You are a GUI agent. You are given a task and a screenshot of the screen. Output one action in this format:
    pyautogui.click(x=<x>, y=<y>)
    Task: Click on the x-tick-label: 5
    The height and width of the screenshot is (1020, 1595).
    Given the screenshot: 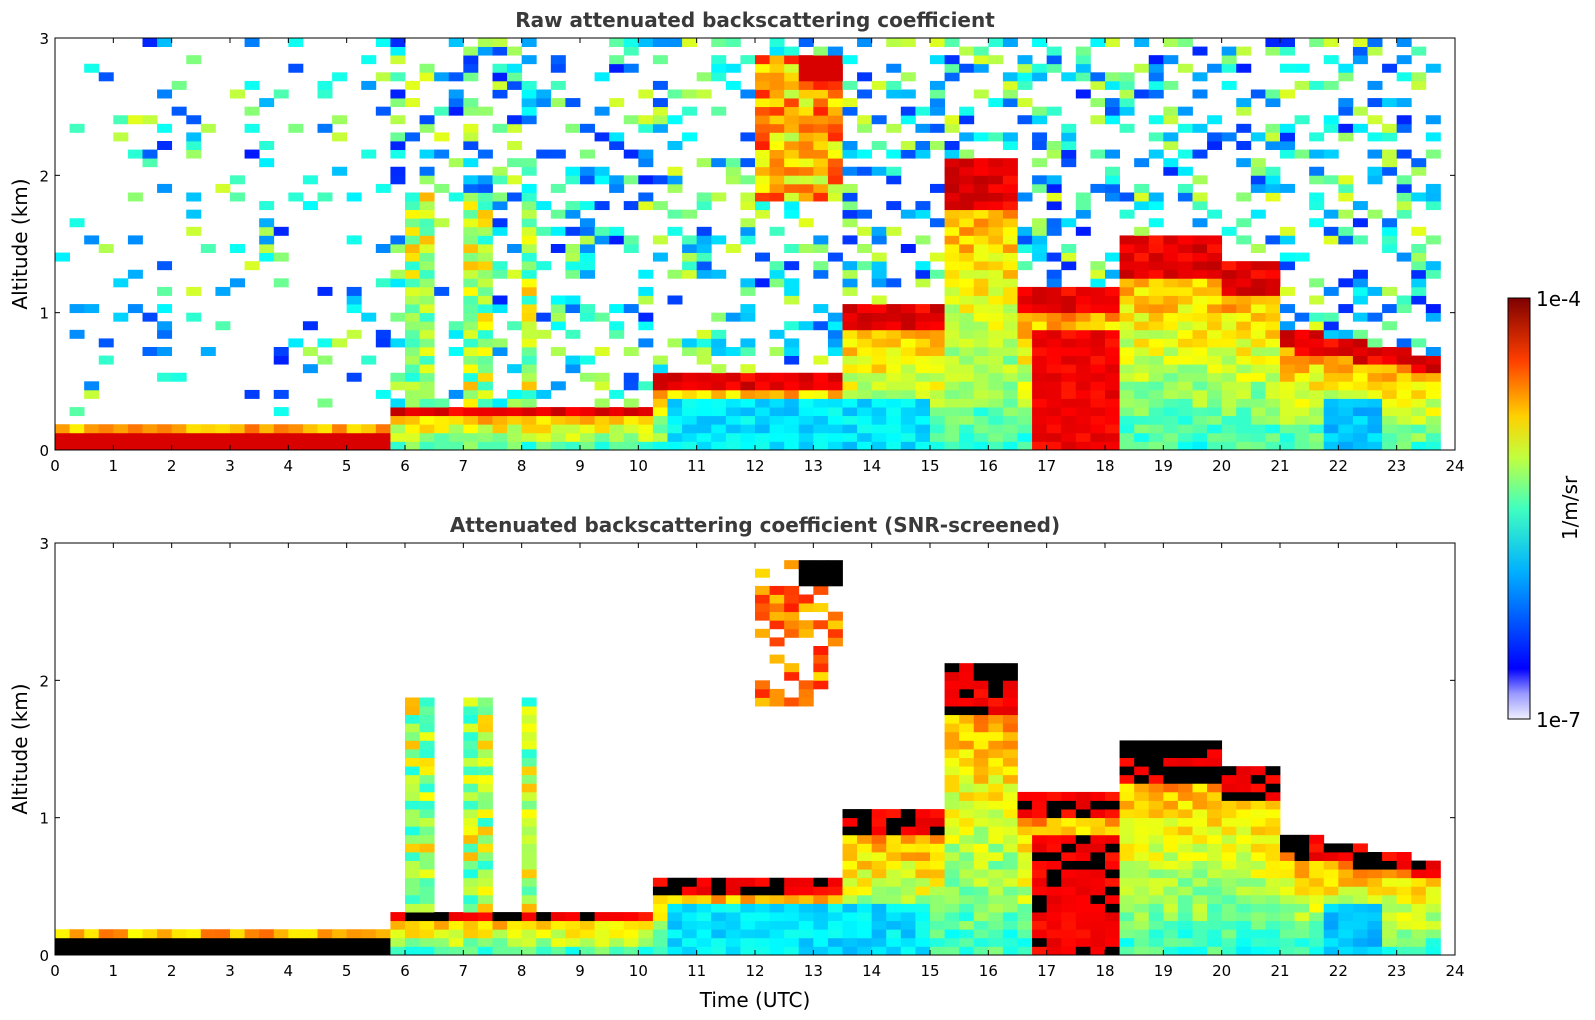 What is the action you would take?
    pyautogui.click(x=347, y=971)
    